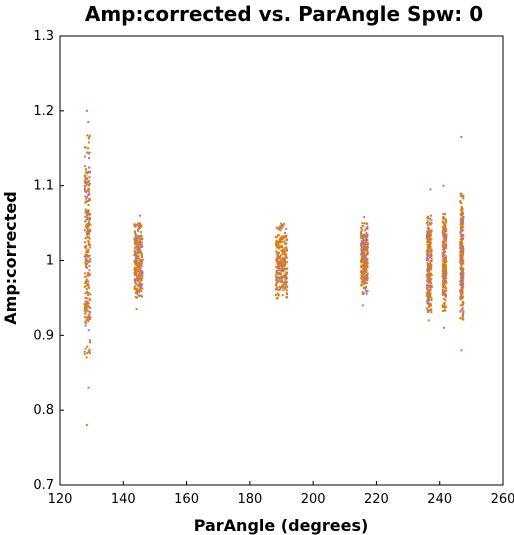  What do you see at coordinates (502, 499) in the screenshot?
I see `x-tick-label-7: 260` at bounding box center [502, 499].